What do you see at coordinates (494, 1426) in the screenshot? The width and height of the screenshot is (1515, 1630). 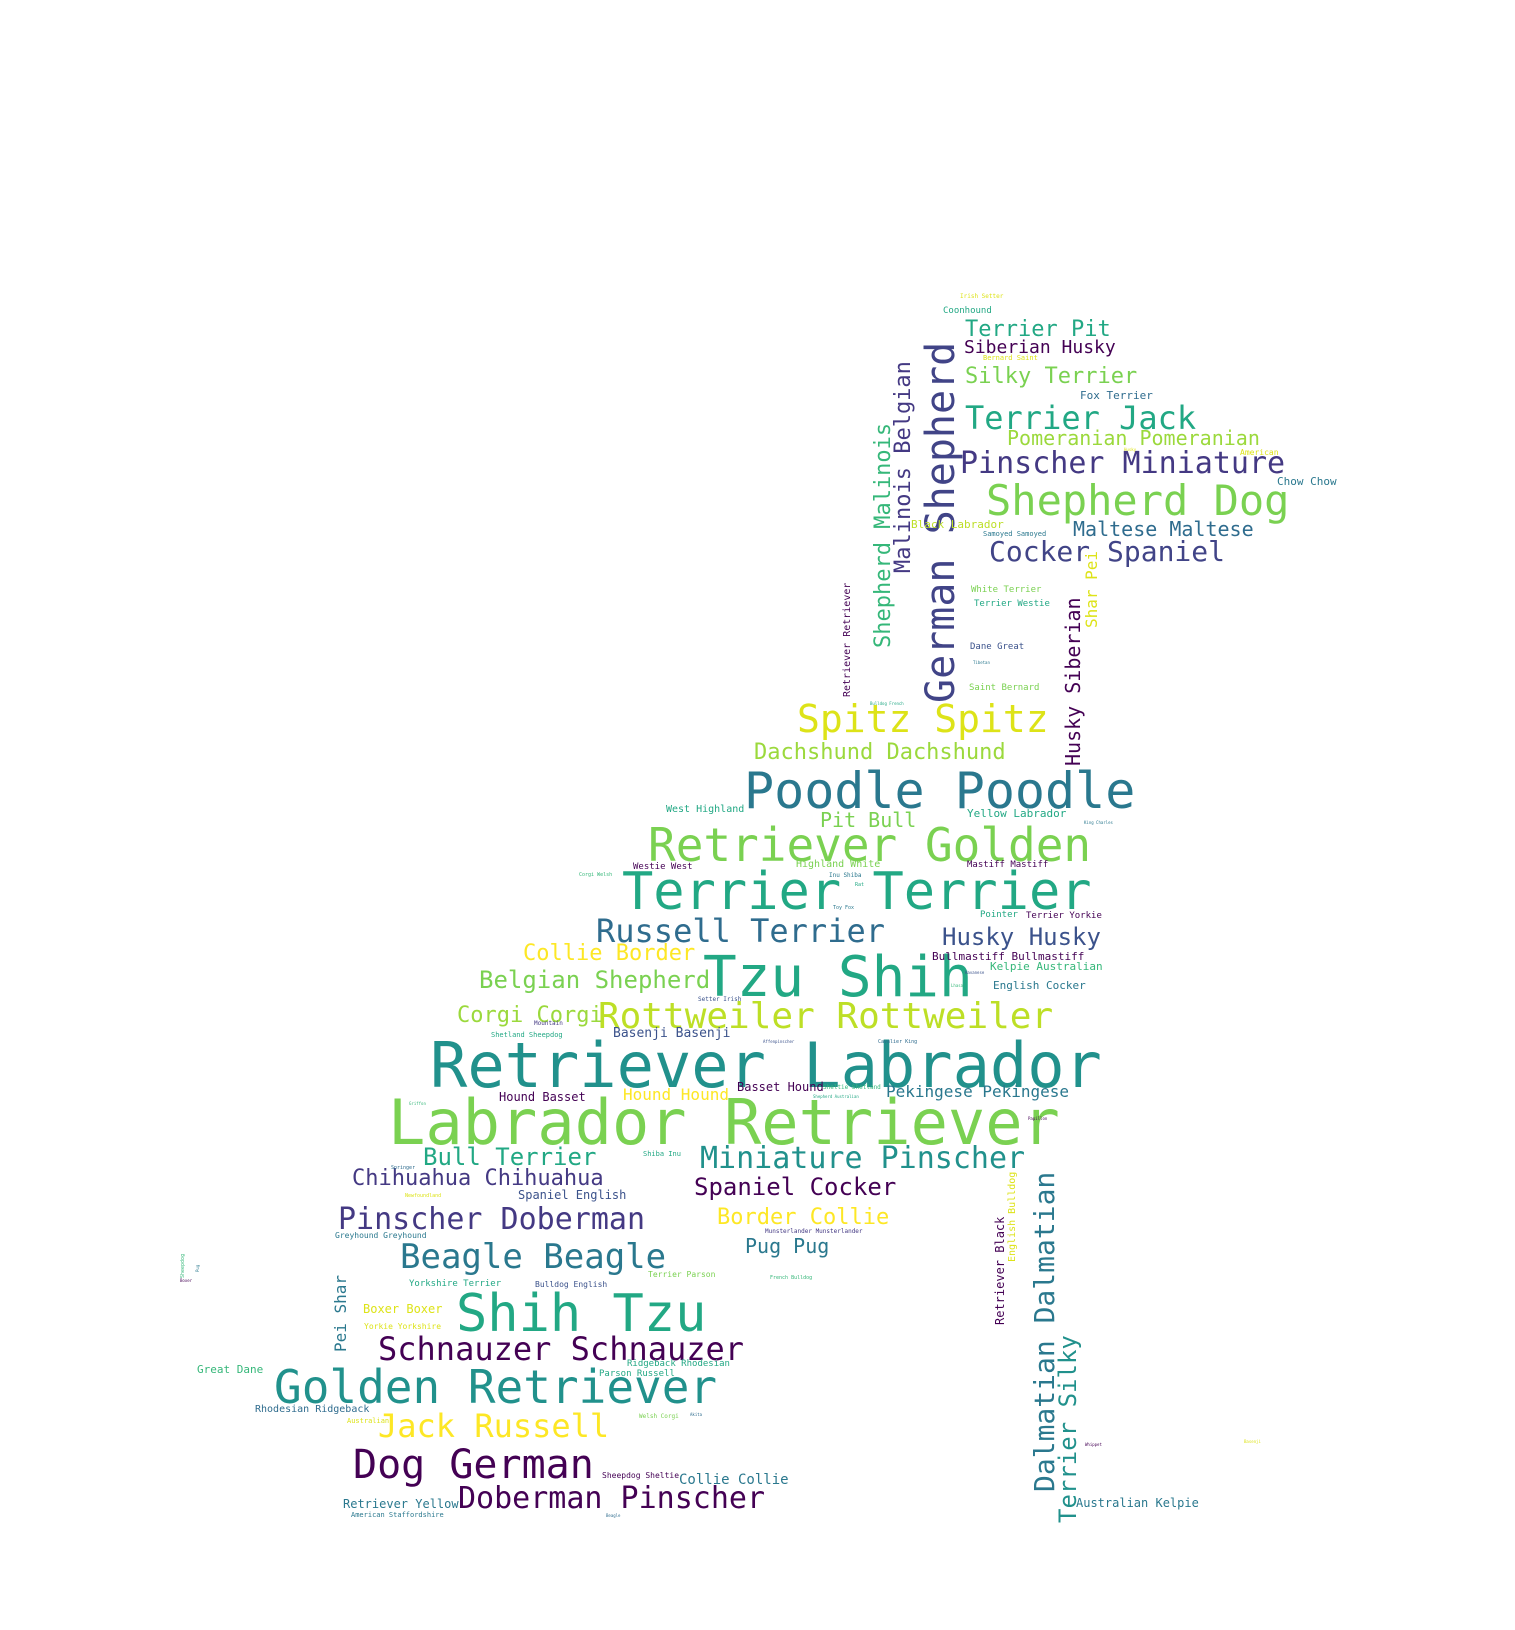 I see `cloud-word: Jack Russell` at bounding box center [494, 1426].